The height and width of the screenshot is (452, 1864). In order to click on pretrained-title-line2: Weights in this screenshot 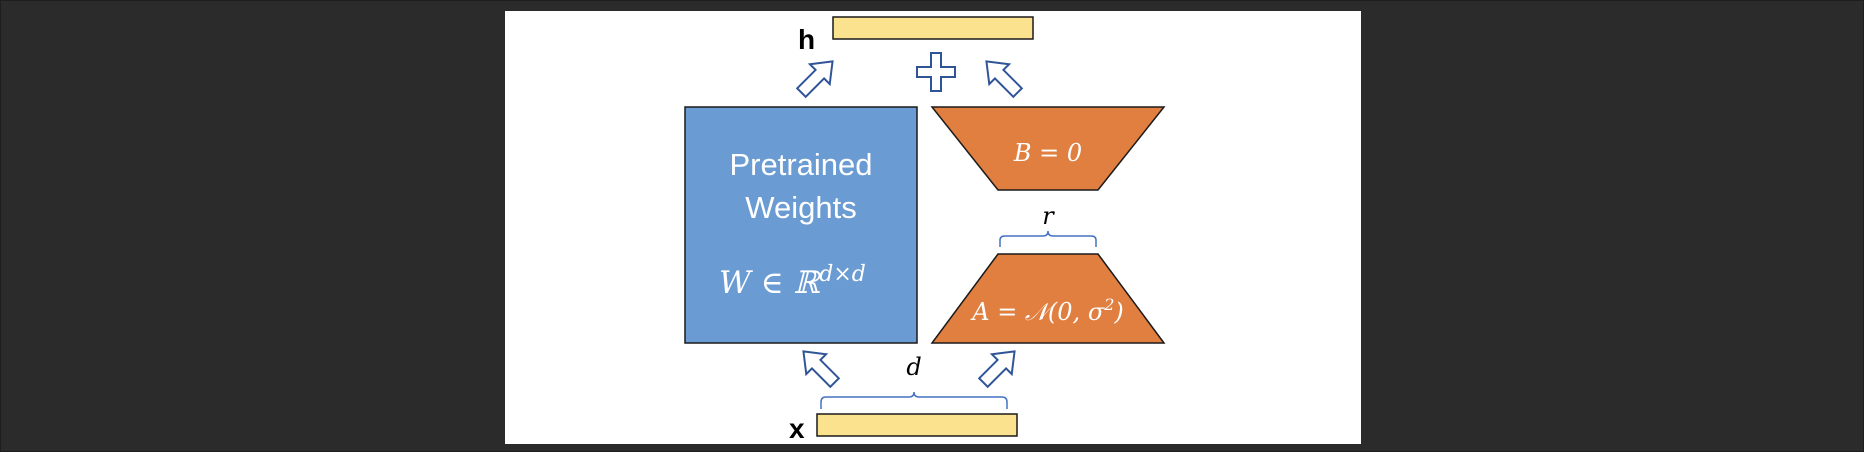, I will do `click(800, 207)`.